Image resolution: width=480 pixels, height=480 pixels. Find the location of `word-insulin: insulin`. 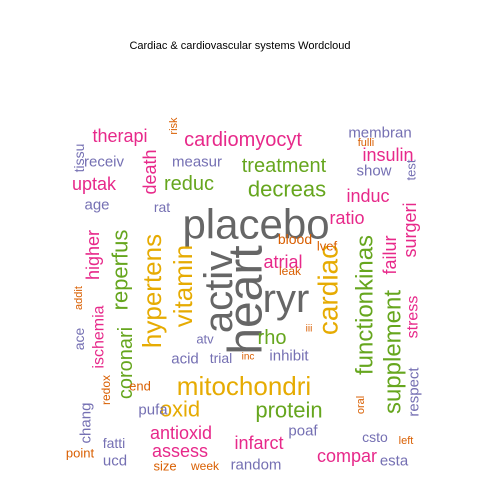

word-insulin: insulin is located at coordinates (387, 155).